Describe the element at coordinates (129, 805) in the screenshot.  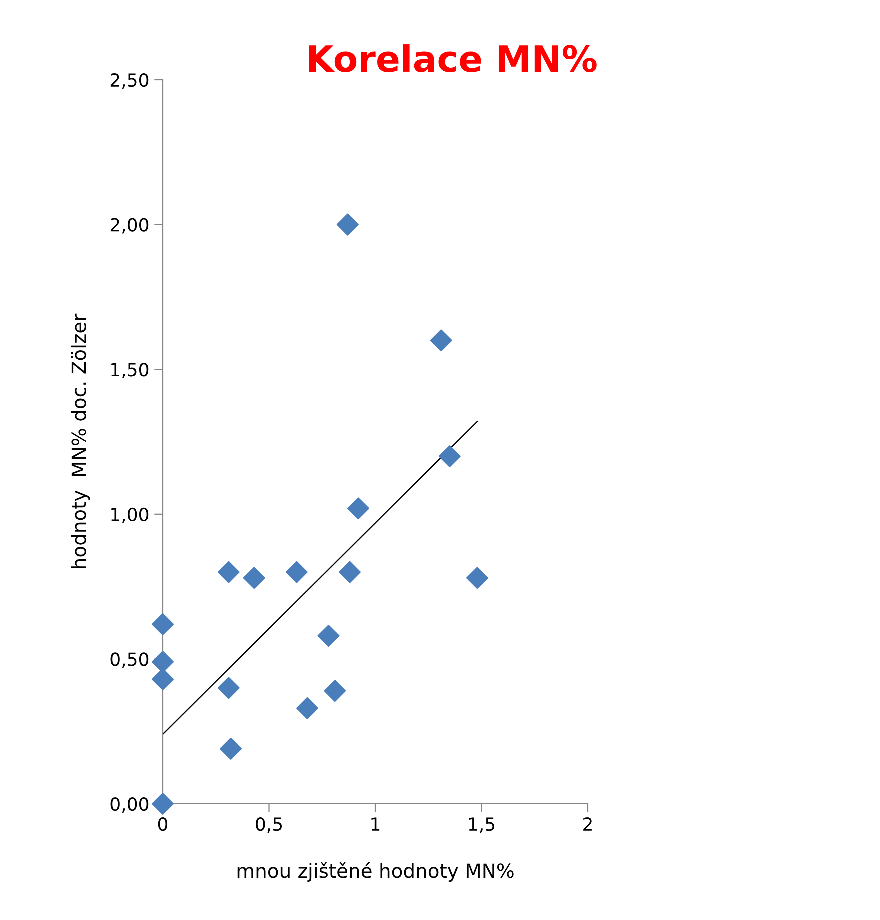
I see `y-tick-label: 0,00` at that location.